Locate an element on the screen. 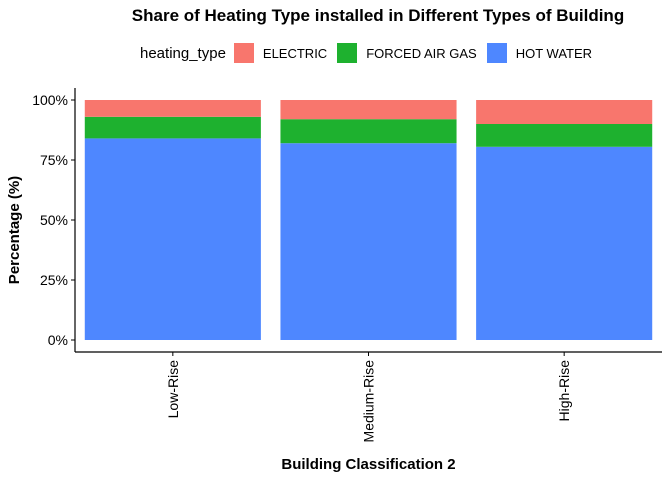  x-axis-title: Building Classification 2 is located at coordinates (368, 464).